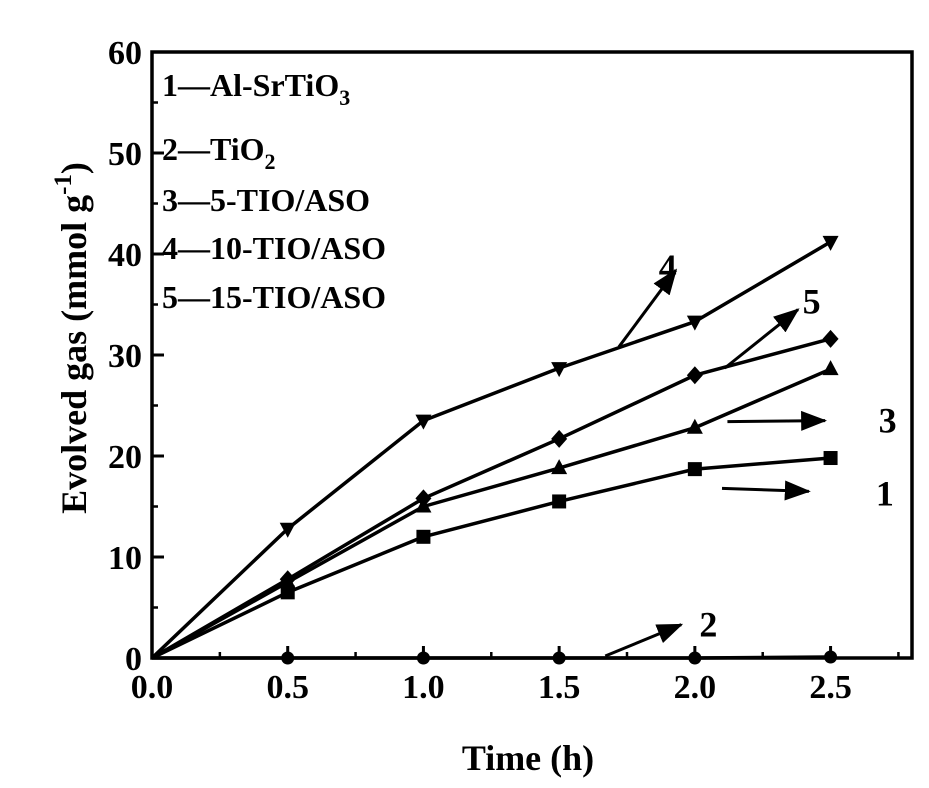 This screenshot has width=929, height=788. Describe the element at coordinates (219, 152) in the screenshot. I see `legend-entry: 2—TiO2` at that location.